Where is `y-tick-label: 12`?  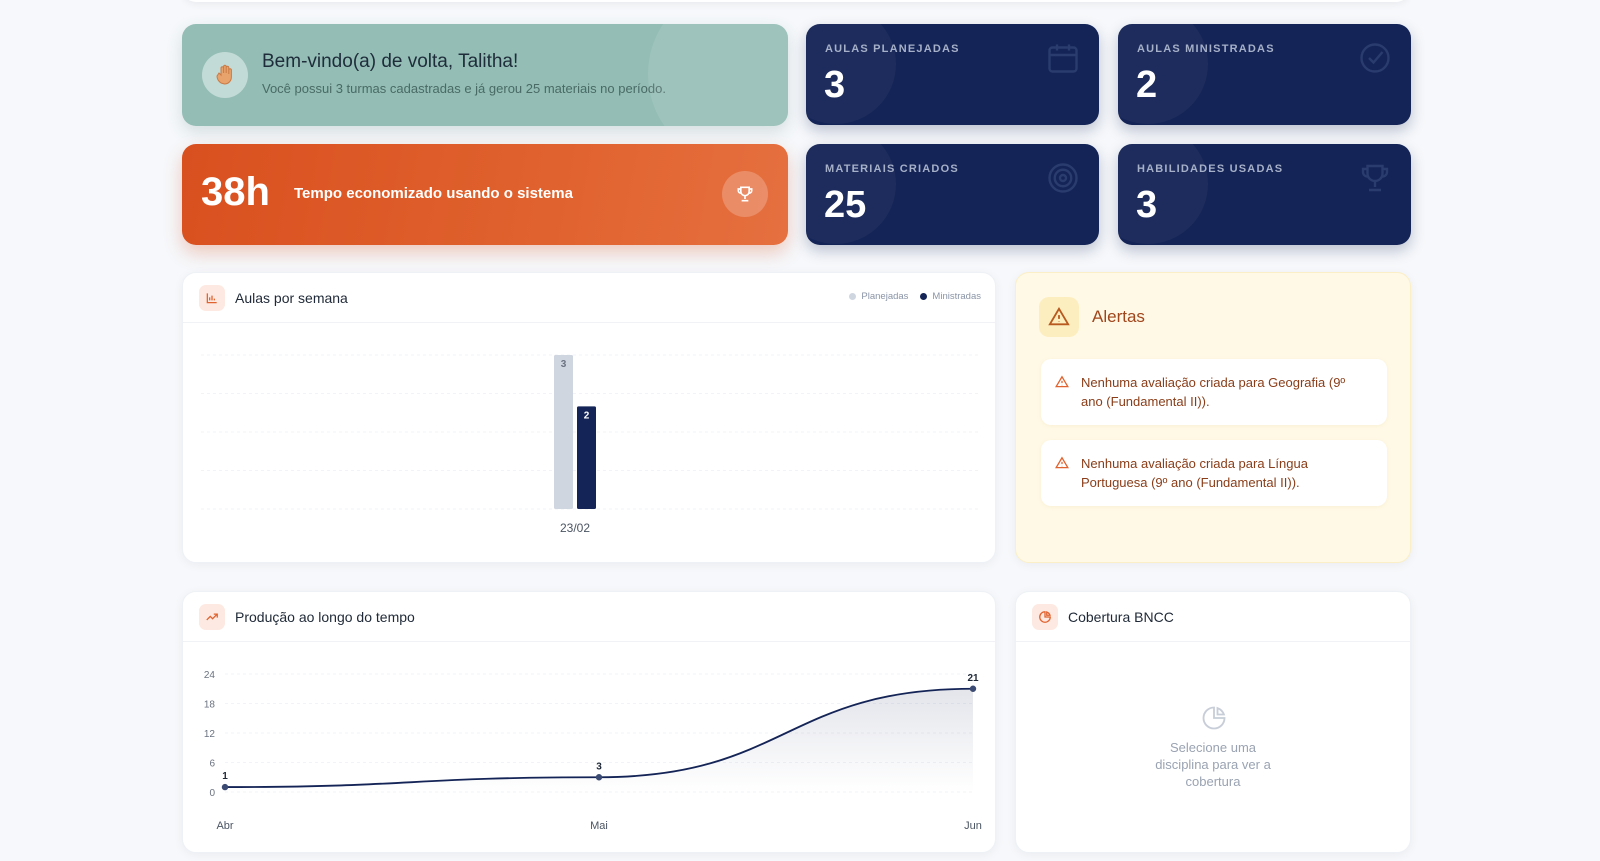 y-tick-label: 12 is located at coordinates (210, 734).